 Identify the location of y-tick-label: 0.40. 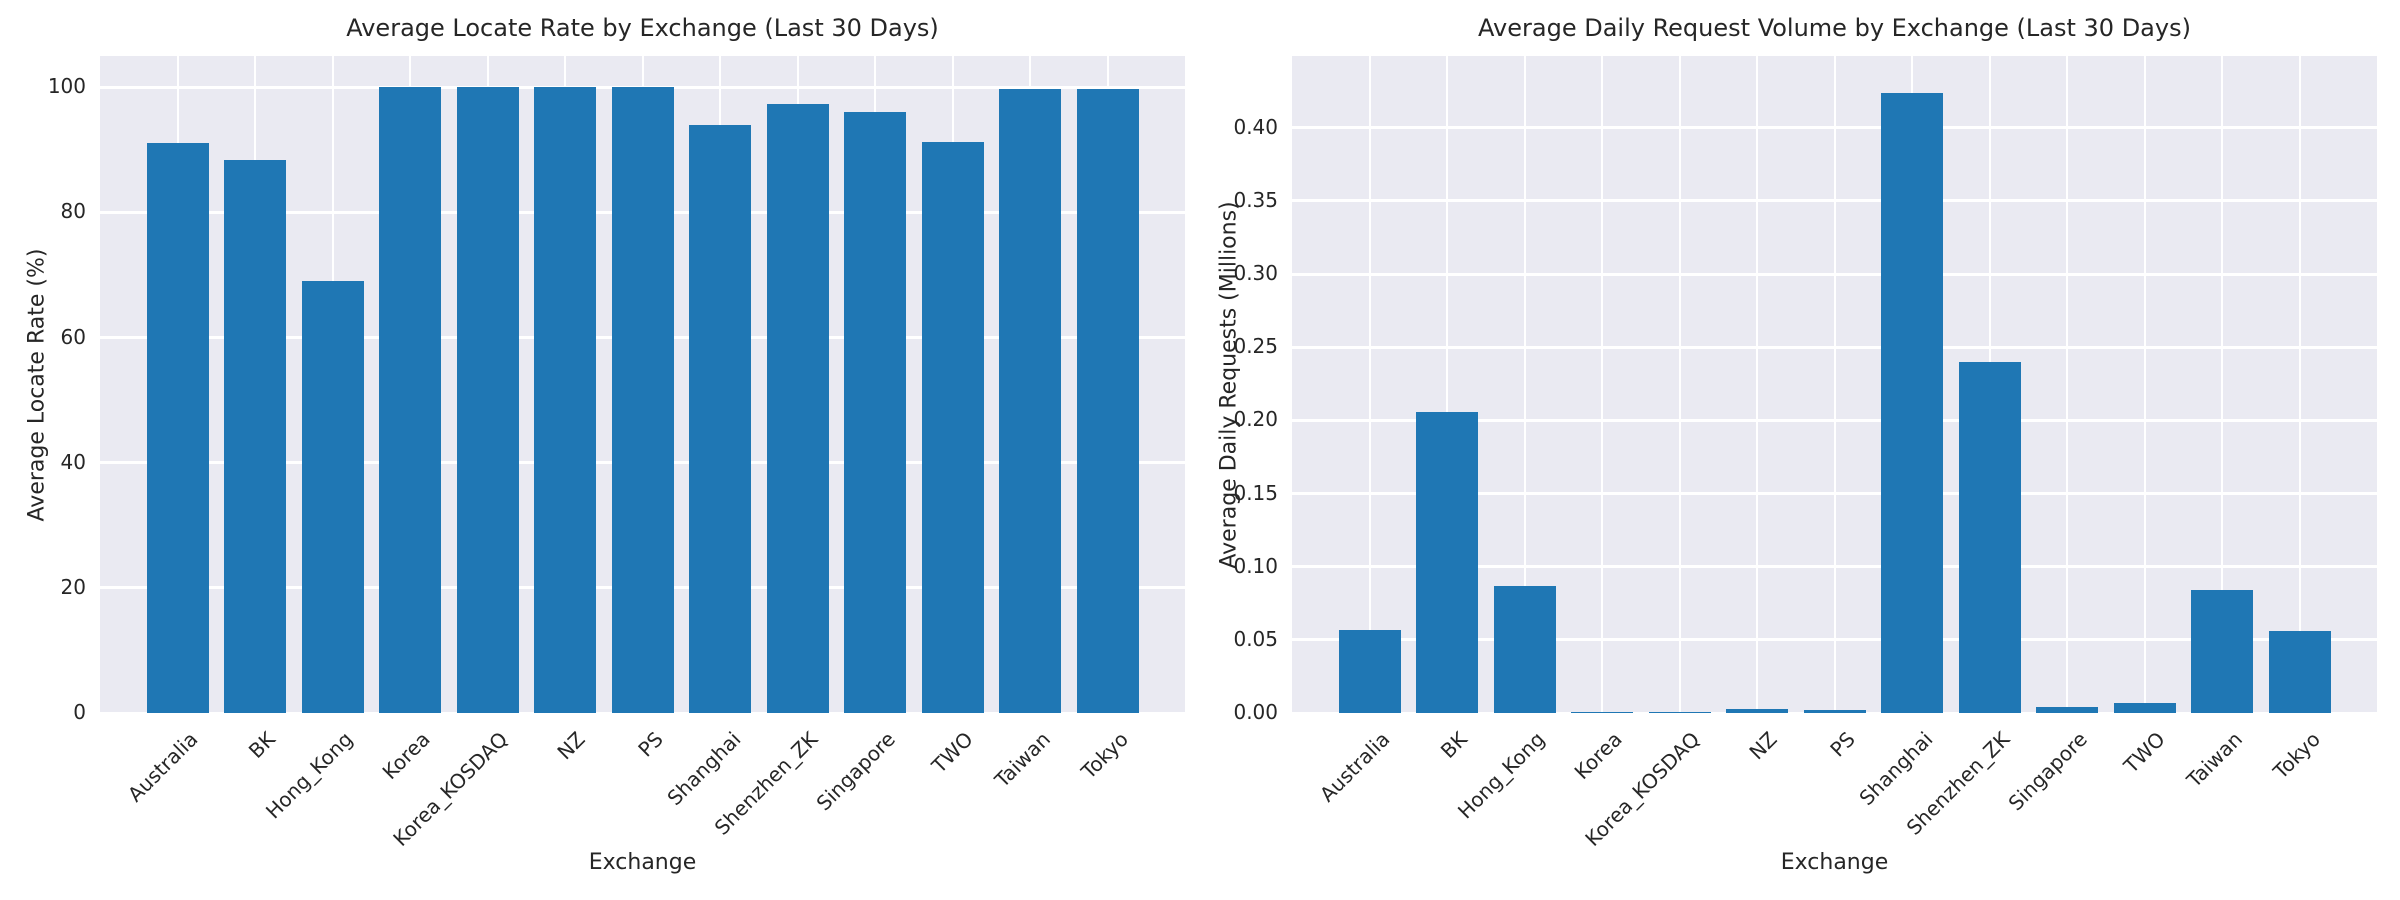
(1255, 126).